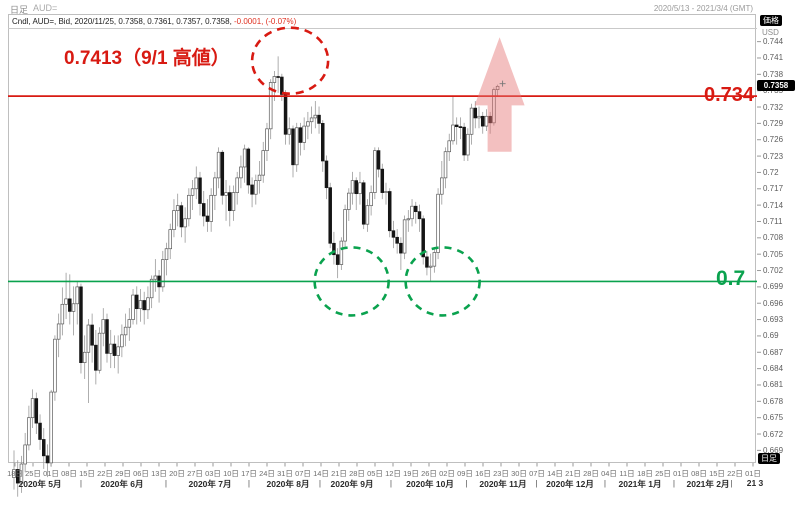 The height and width of the screenshot is (513, 800). I want to click on x-axis-day-label: 12日, so click(393, 473).